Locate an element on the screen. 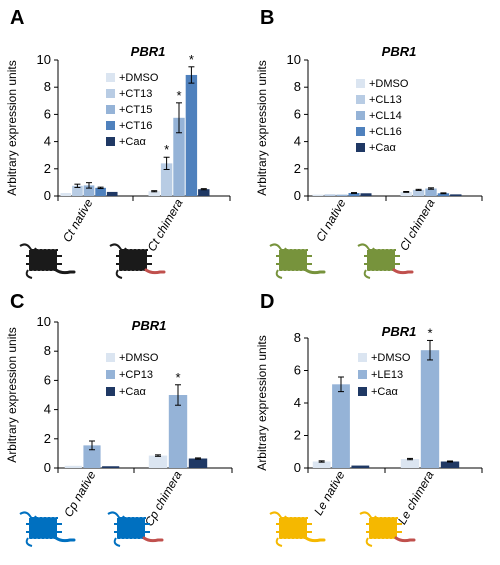 This screenshot has width=500, height=565. panel-label: C is located at coordinates (17, 302).